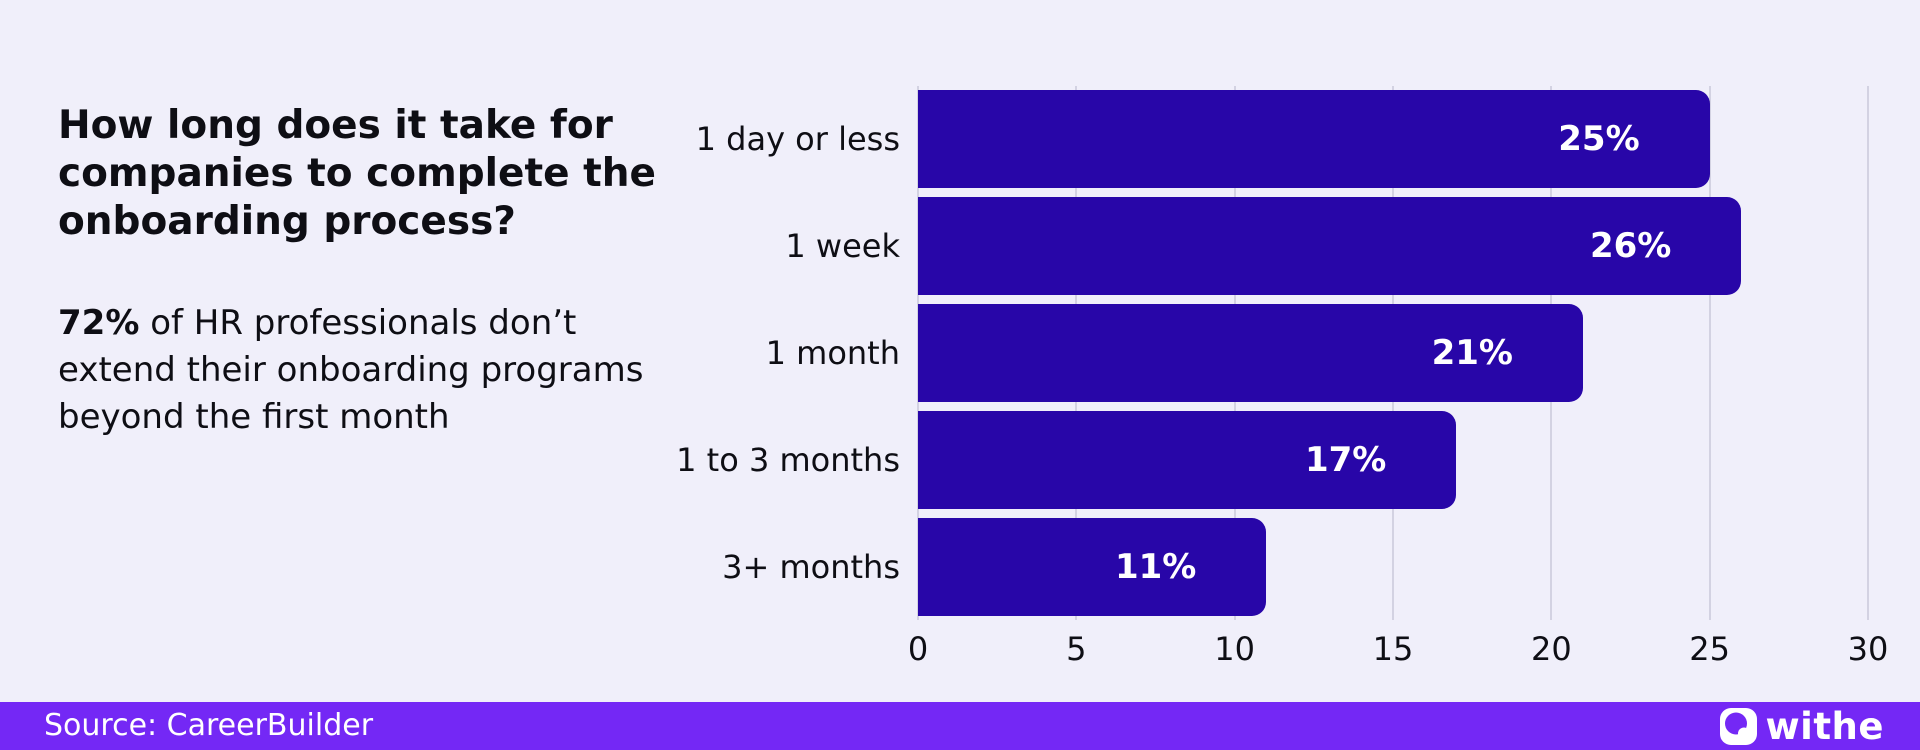 The height and width of the screenshot is (750, 1920). Describe the element at coordinates (1187, 459) in the screenshot. I see `bar: 17%` at that location.